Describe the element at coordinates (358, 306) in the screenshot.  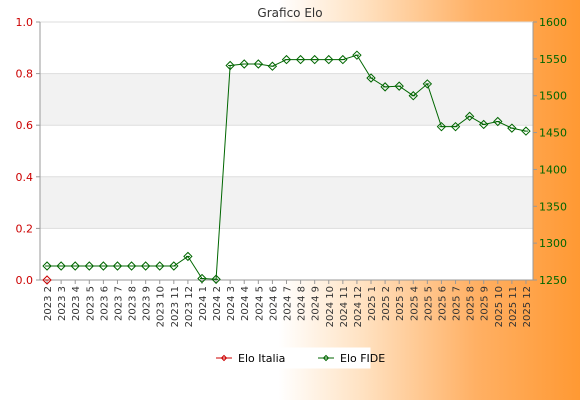
I see `x-tick-label: 2024 12` at that location.